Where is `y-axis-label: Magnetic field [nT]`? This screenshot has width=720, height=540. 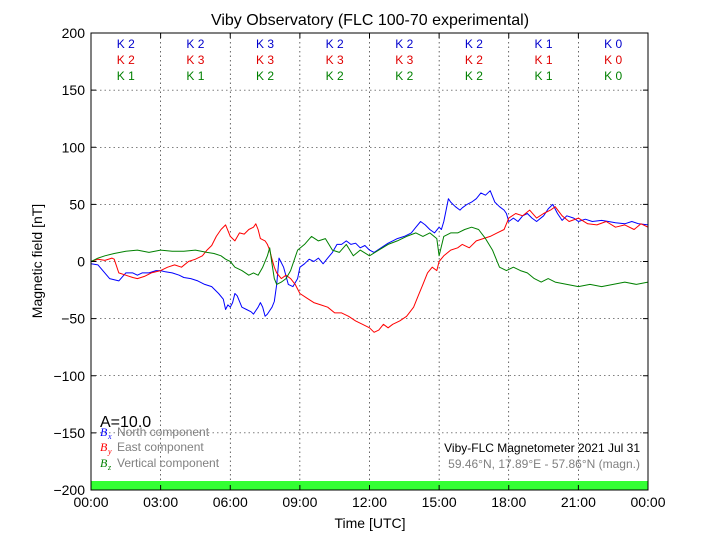 y-axis-label: Magnetic field [nT] is located at coordinates (37, 261).